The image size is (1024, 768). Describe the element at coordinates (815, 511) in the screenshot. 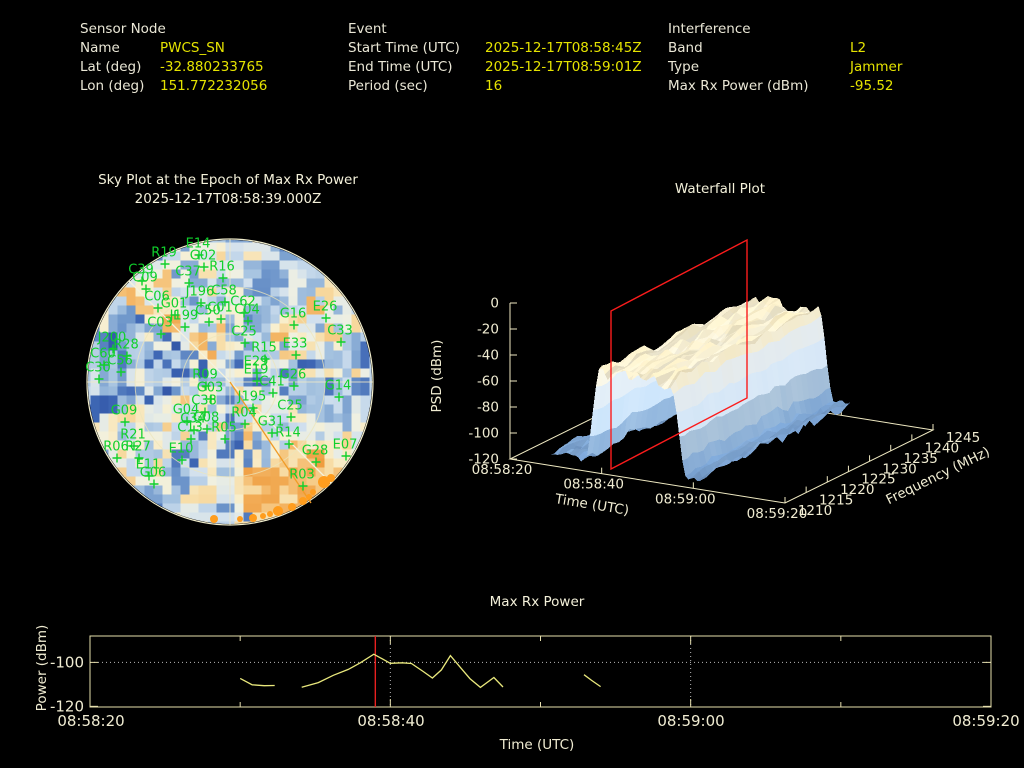

I see `svg-text: 1210` at that location.